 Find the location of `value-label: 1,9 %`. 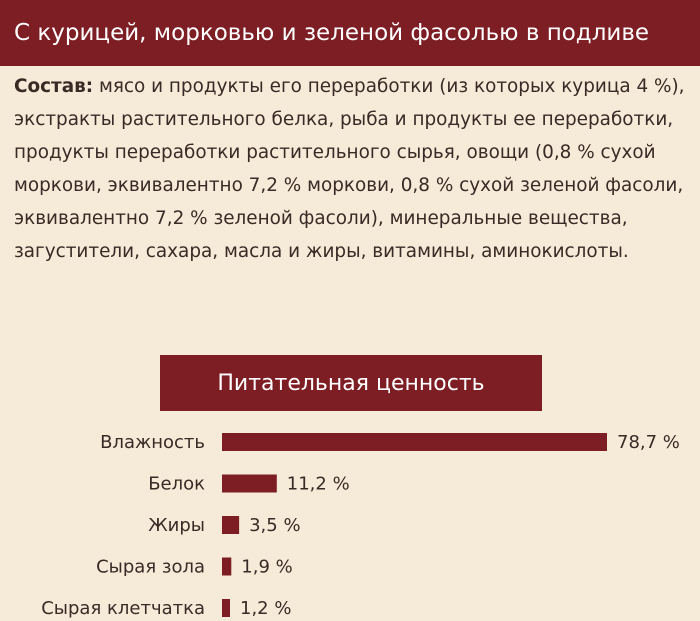

value-label: 1,9 % is located at coordinates (266, 567).